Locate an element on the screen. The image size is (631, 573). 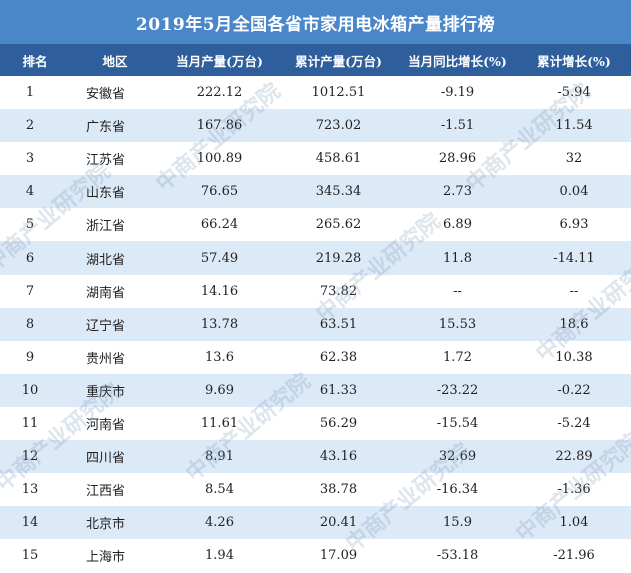
cumulative-output-cell: 345.34 is located at coordinates (338, 192).